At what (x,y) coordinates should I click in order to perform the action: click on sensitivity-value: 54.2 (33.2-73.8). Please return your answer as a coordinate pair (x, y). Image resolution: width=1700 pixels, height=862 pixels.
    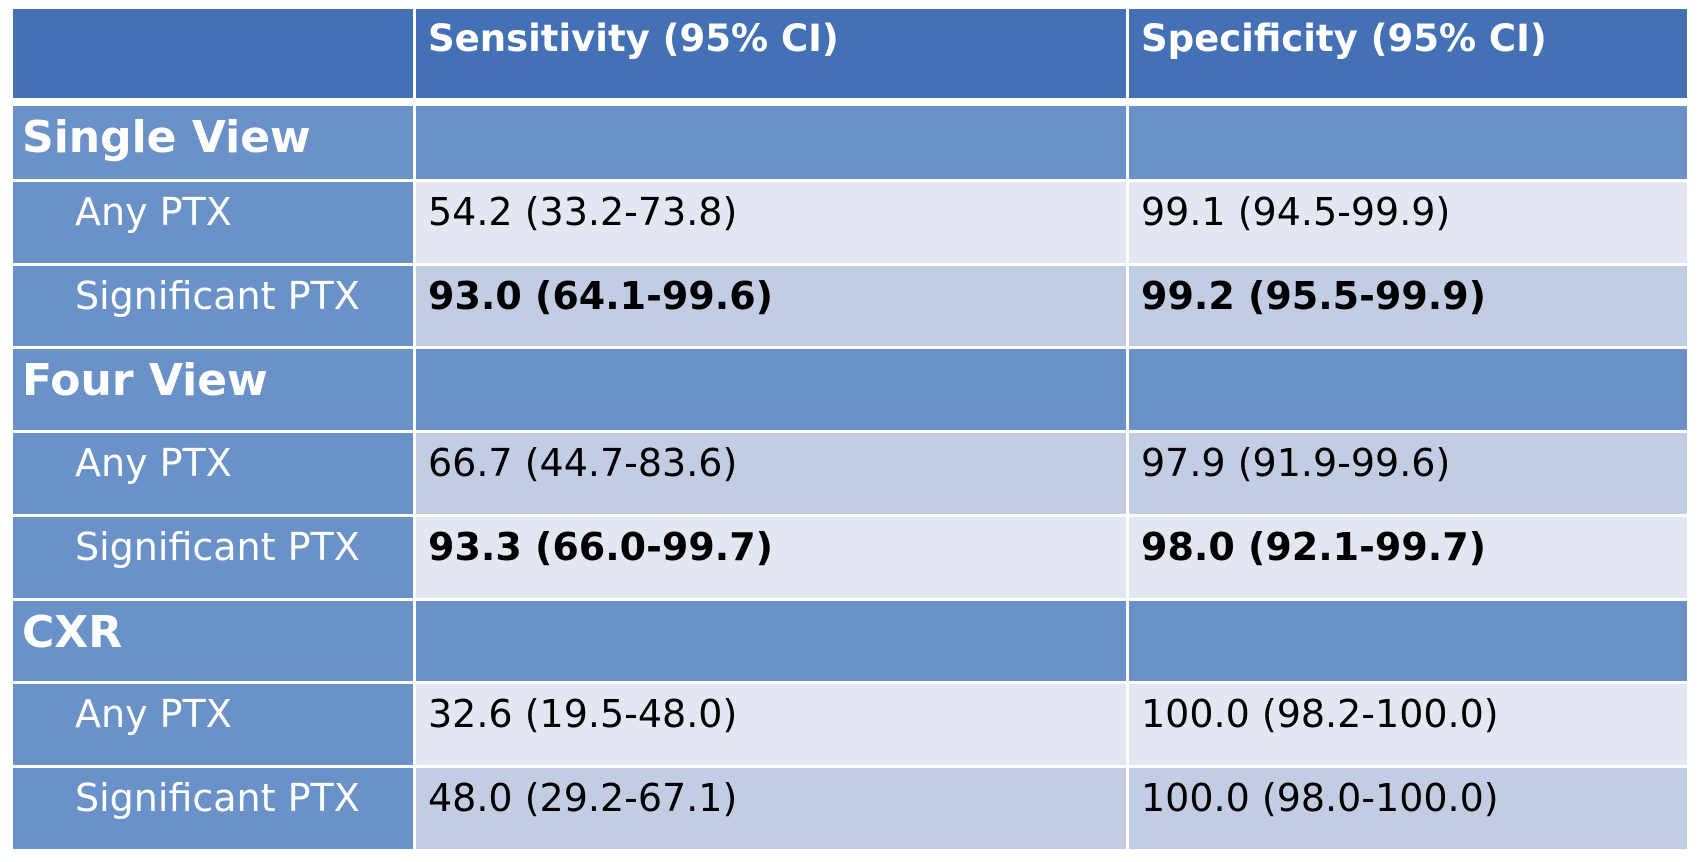
    Looking at the image, I should click on (772, 223).